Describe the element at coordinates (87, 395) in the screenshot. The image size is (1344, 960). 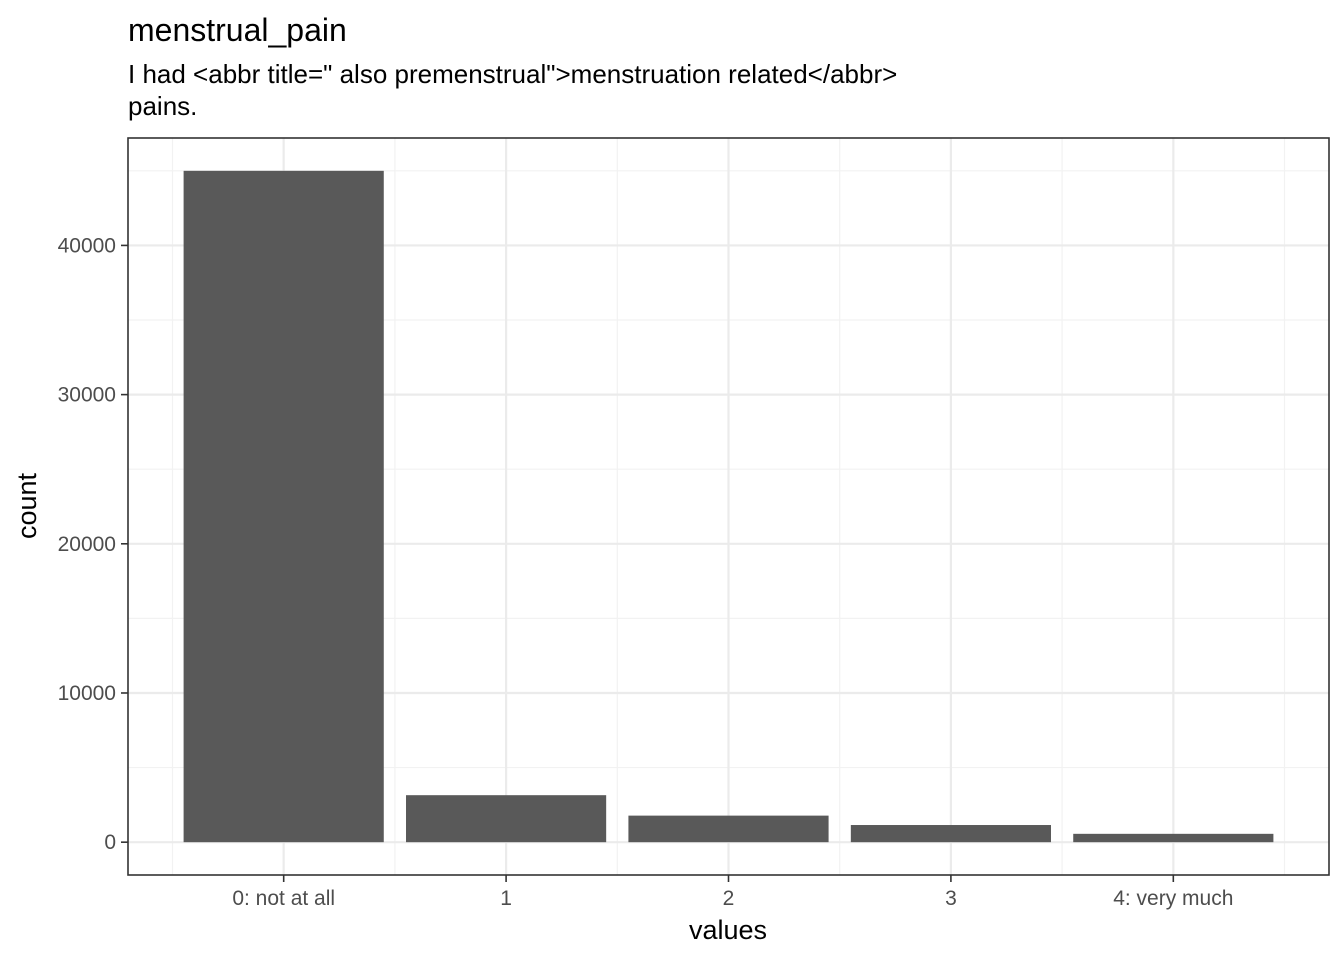
I see `y-tick-label: 30000` at that location.